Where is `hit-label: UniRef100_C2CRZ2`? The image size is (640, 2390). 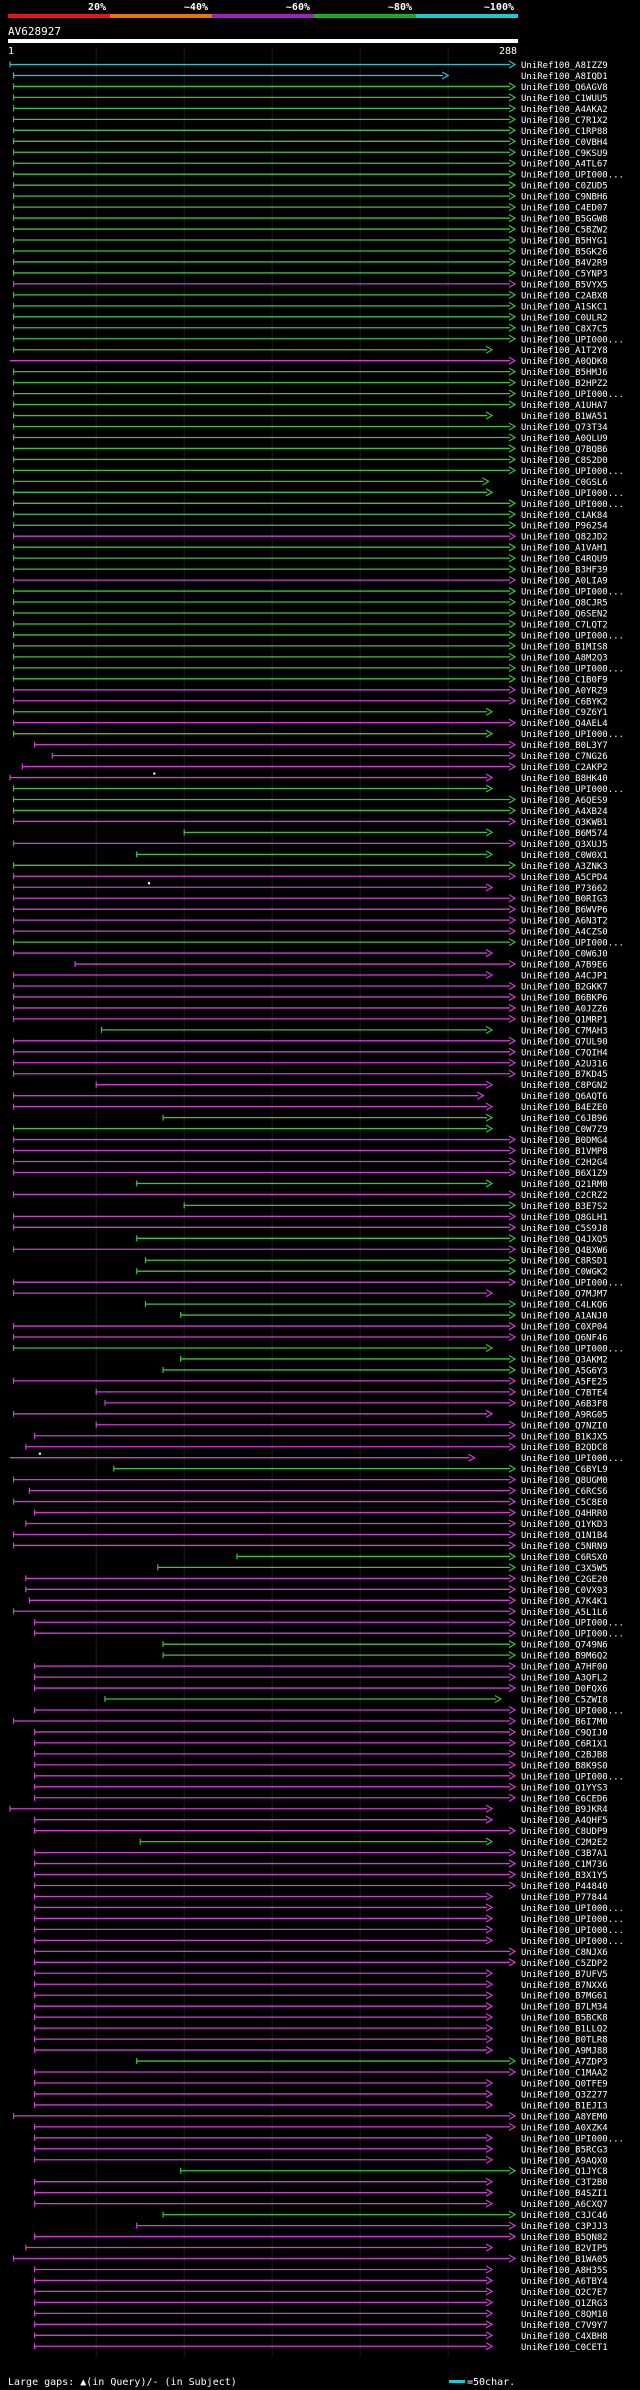 hit-label: UniRef100_C2CRZ2 is located at coordinates (564, 1196).